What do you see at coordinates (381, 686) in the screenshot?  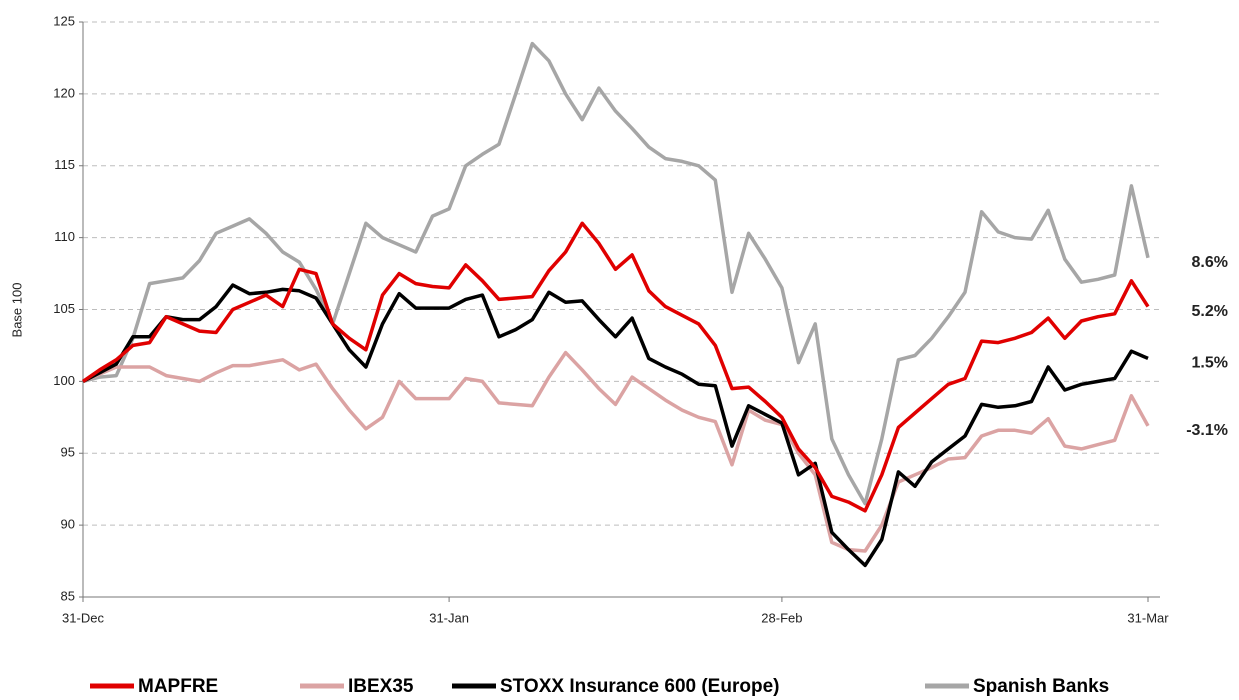 I see `legend-label: IBEX35` at bounding box center [381, 686].